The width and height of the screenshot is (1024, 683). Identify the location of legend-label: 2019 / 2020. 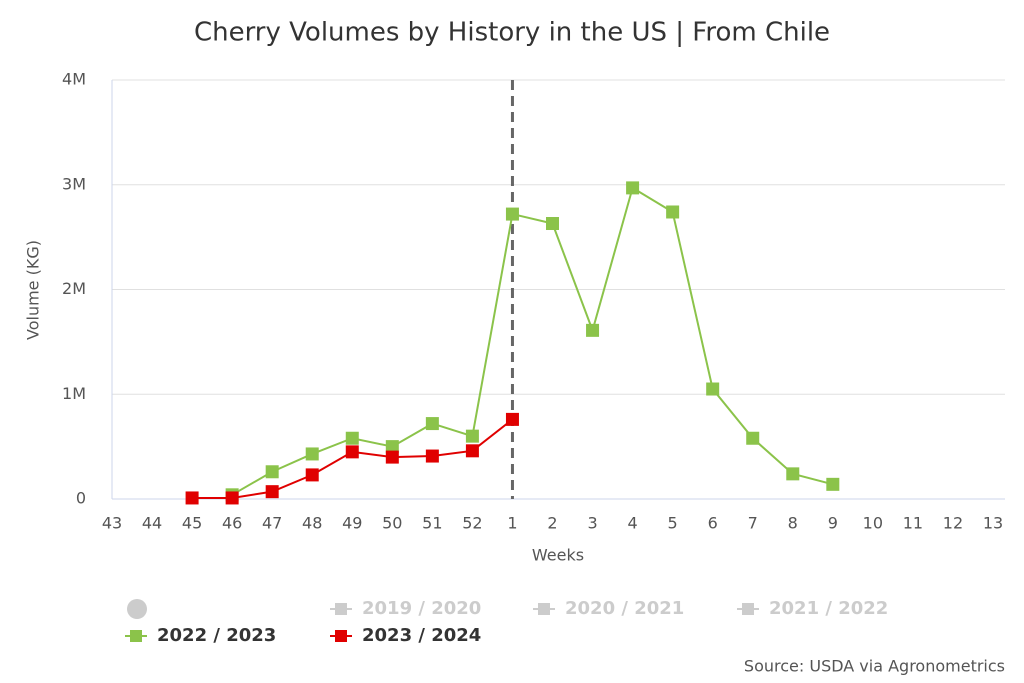
(421, 608).